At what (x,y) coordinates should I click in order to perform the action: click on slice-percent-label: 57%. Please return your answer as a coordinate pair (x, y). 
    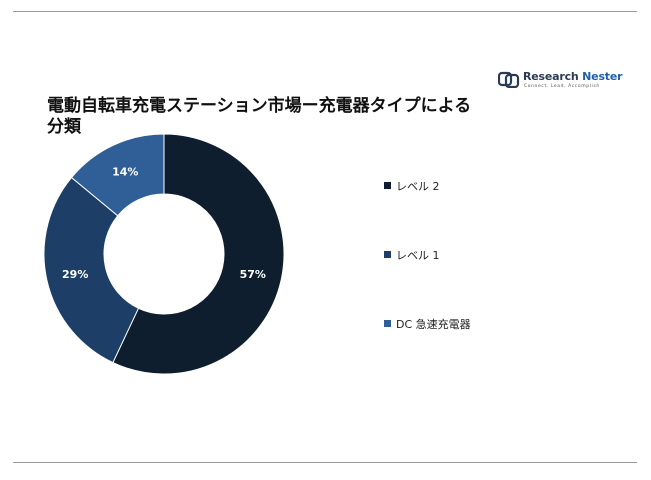
    Looking at the image, I should click on (253, 274).